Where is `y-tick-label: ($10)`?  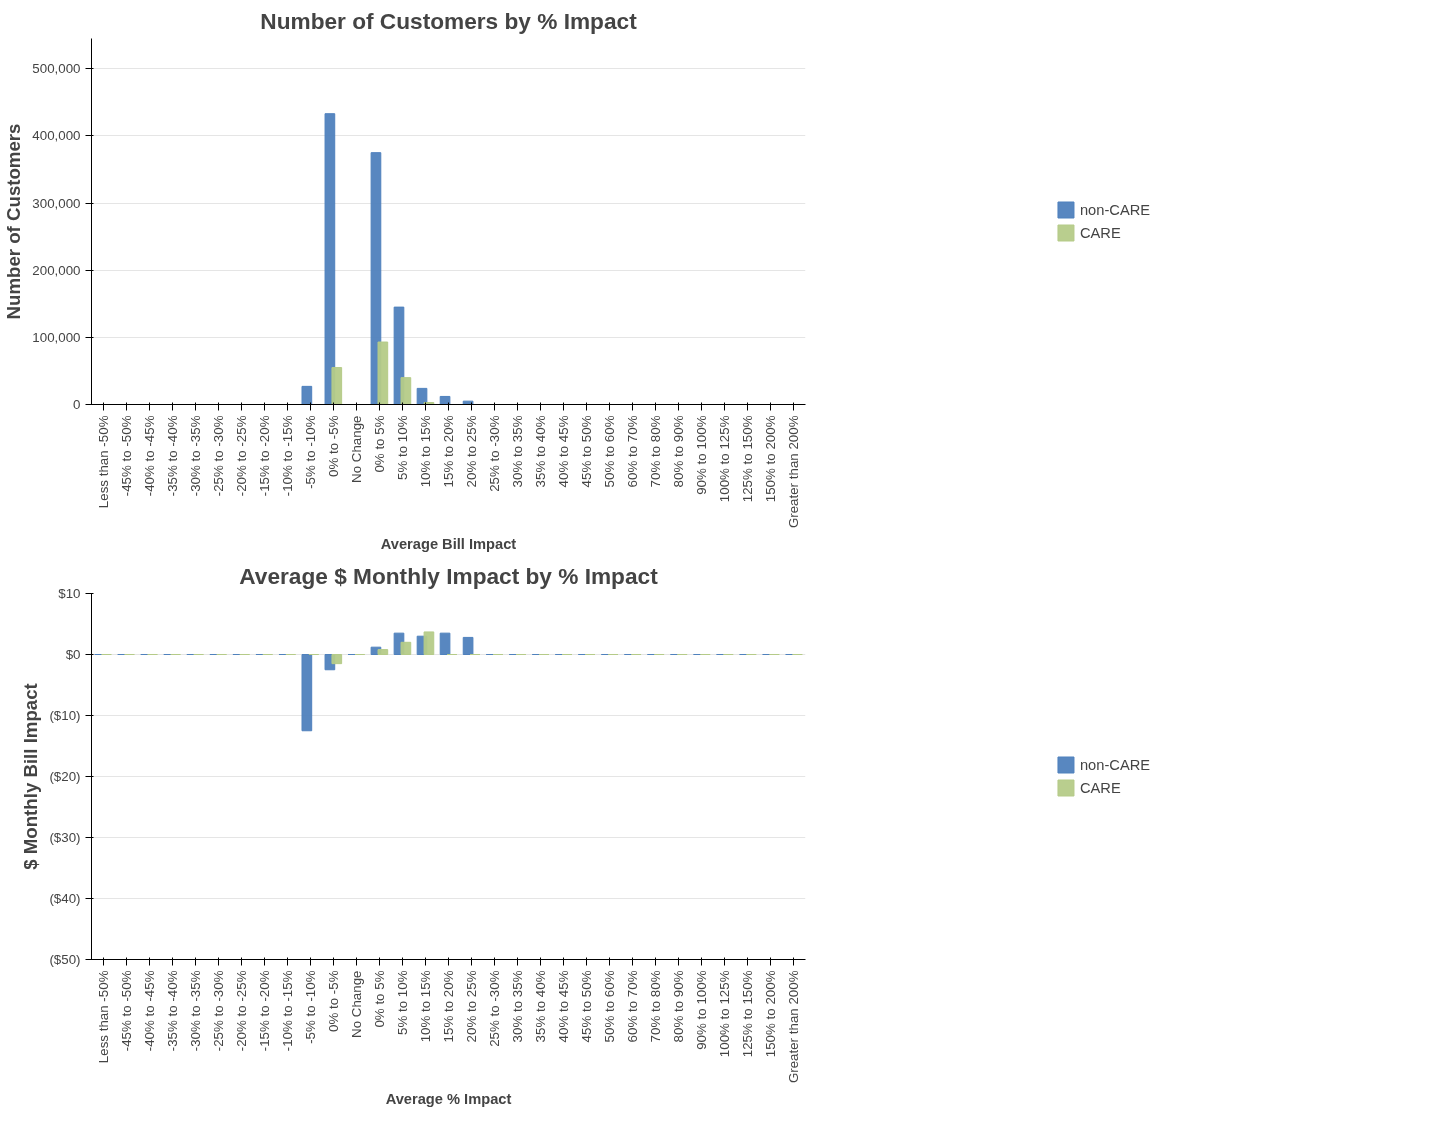 y-tick-label: ($10) is located at coordinates (65, 715).